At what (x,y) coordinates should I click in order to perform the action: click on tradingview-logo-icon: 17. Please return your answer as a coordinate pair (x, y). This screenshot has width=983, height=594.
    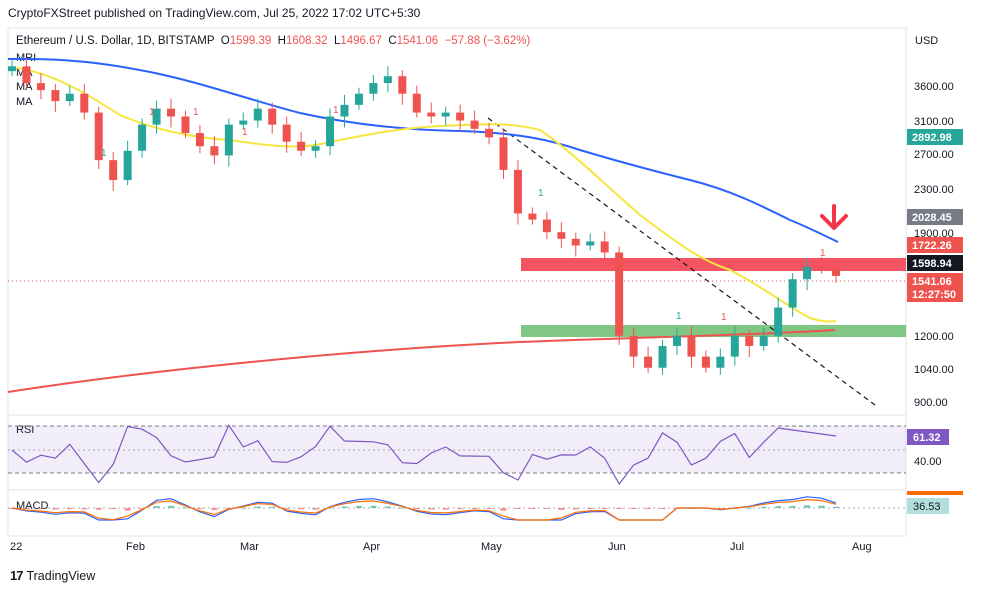
    Looking at the image, I should click on (17, 575).